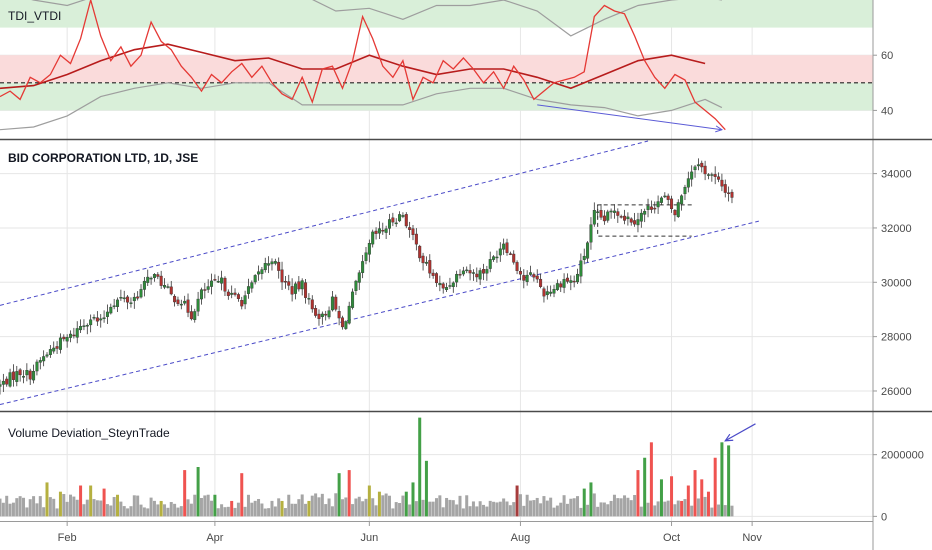  Describe the element at coordinates (378, 467) in the screenshot. I see `volume-panel` at that location.